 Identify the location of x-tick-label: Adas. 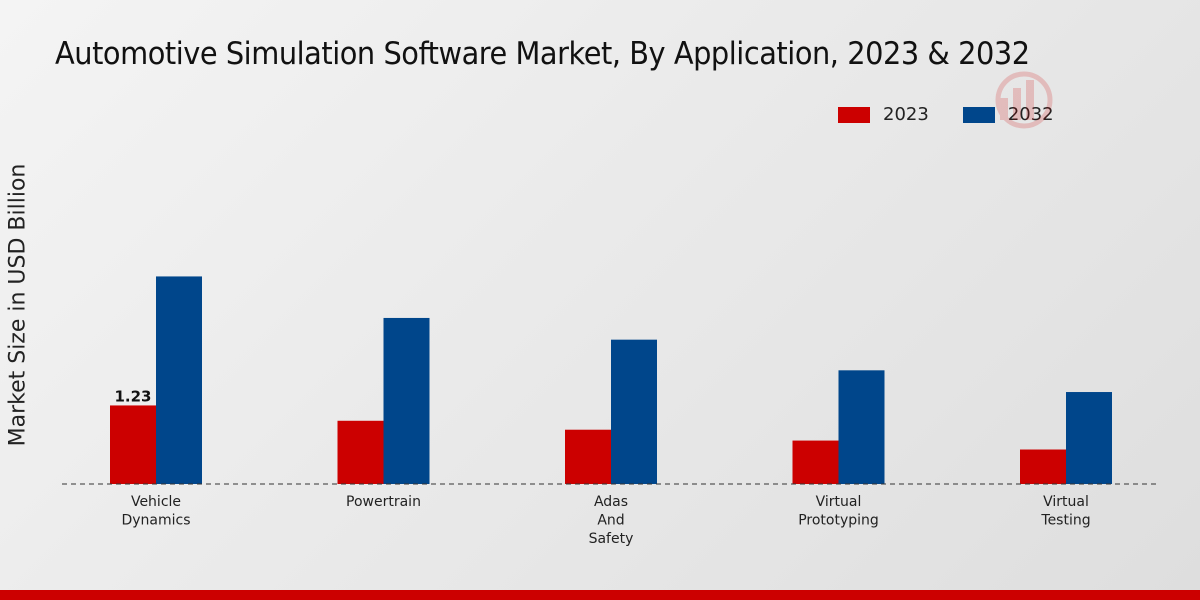
(611, 502).